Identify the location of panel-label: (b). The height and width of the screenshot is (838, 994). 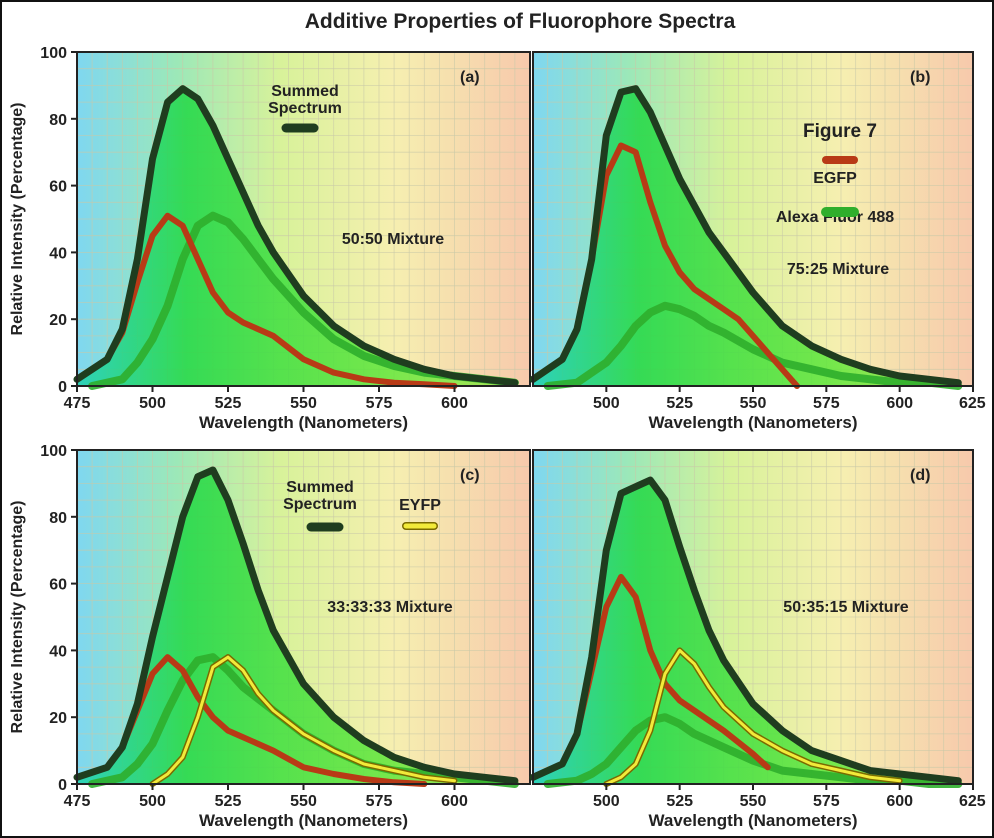
(920, 77).